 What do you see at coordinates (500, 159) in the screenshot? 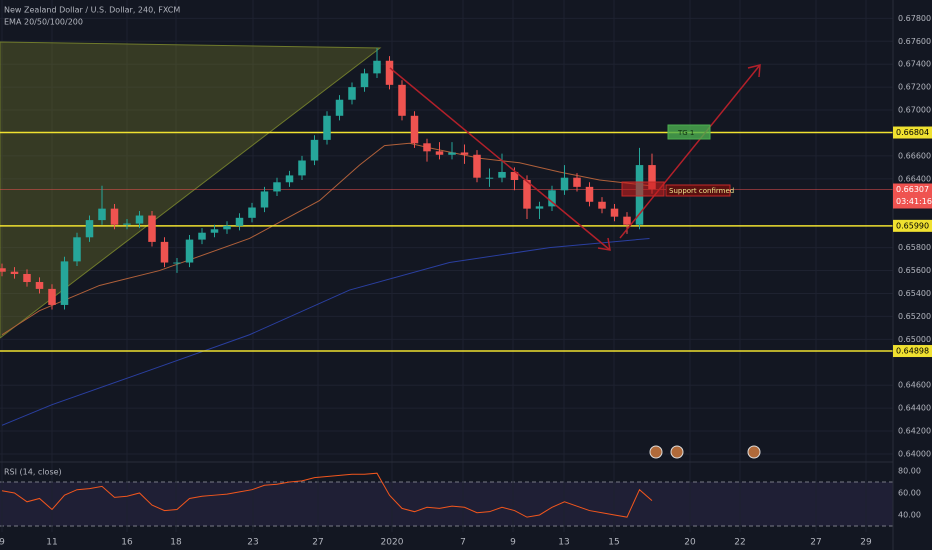
I see `arrow-down` at bounding box center [500, 159].